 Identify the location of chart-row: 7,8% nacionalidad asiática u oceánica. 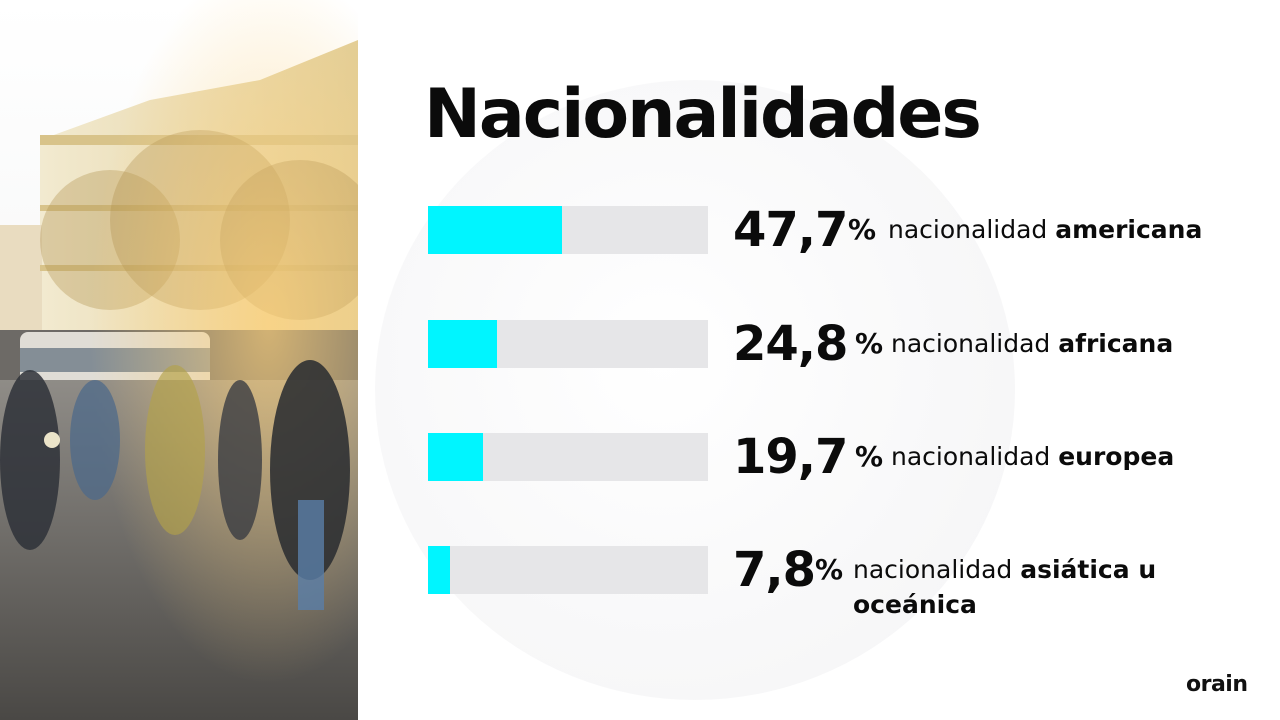
(838, 584).